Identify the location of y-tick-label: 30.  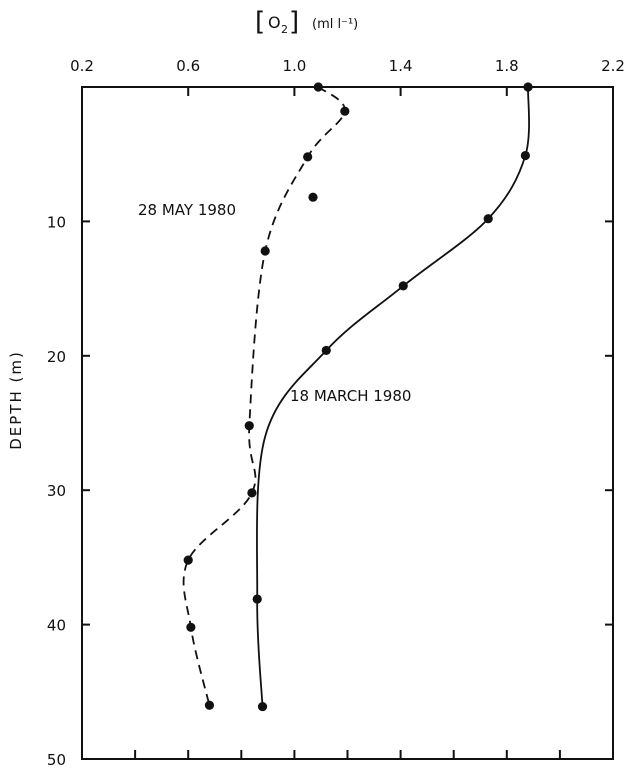
(56, 491).